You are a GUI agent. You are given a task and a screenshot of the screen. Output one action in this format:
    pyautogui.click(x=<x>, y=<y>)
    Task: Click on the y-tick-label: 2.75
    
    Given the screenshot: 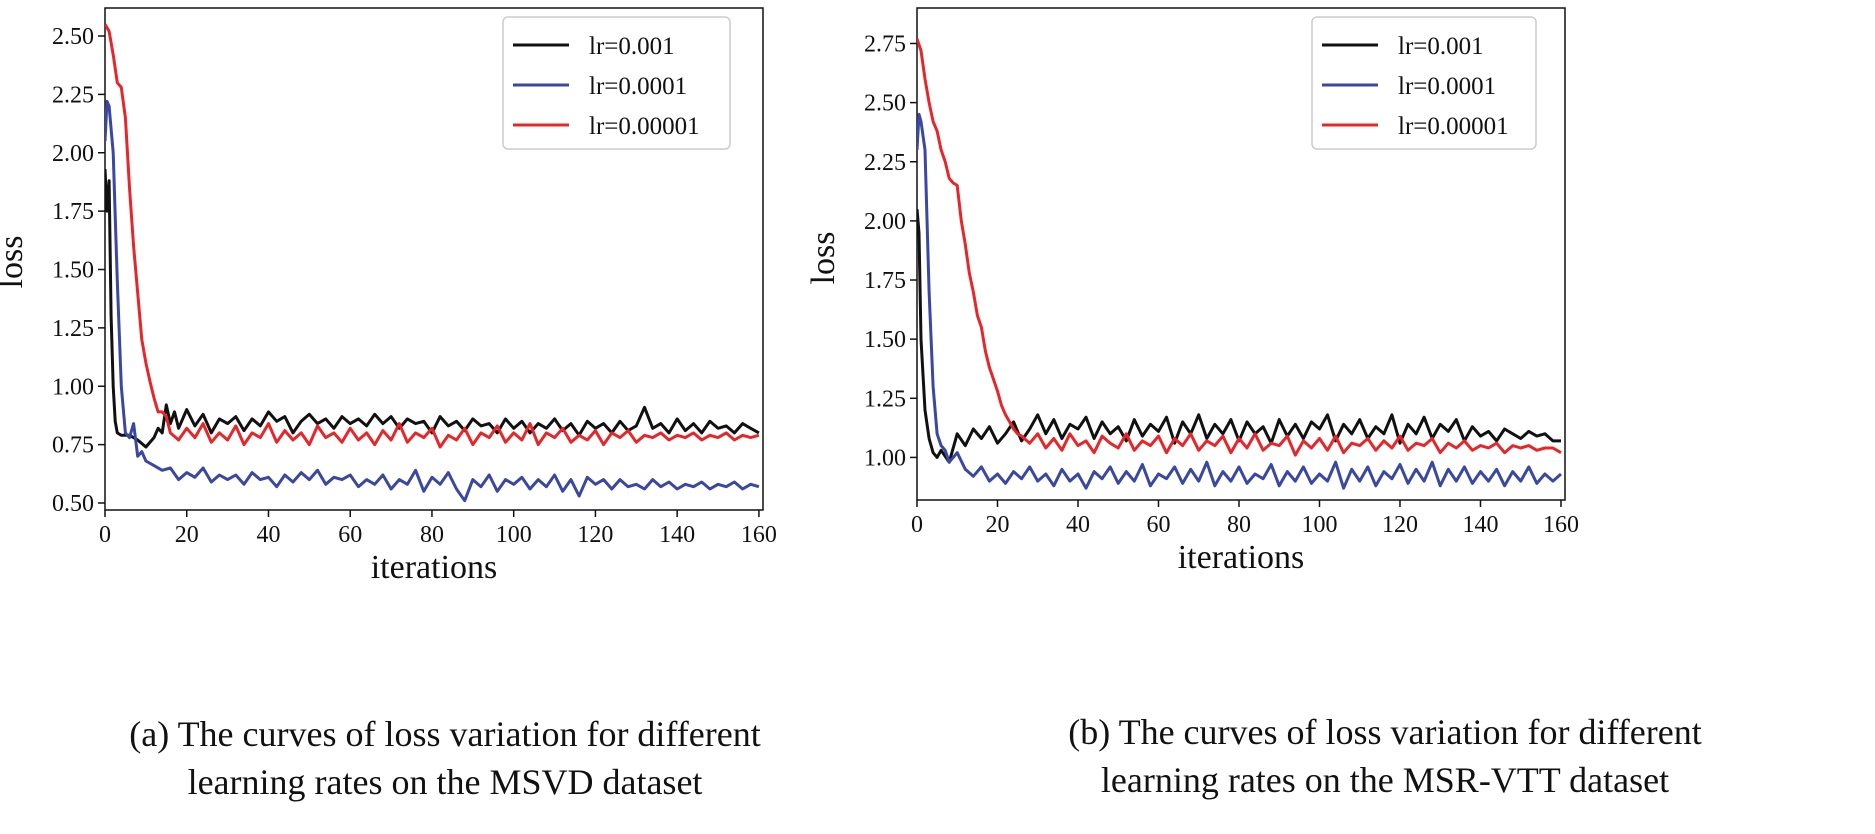 What is the action you would take?
    pyautogui.click(x=885, y=44)
    